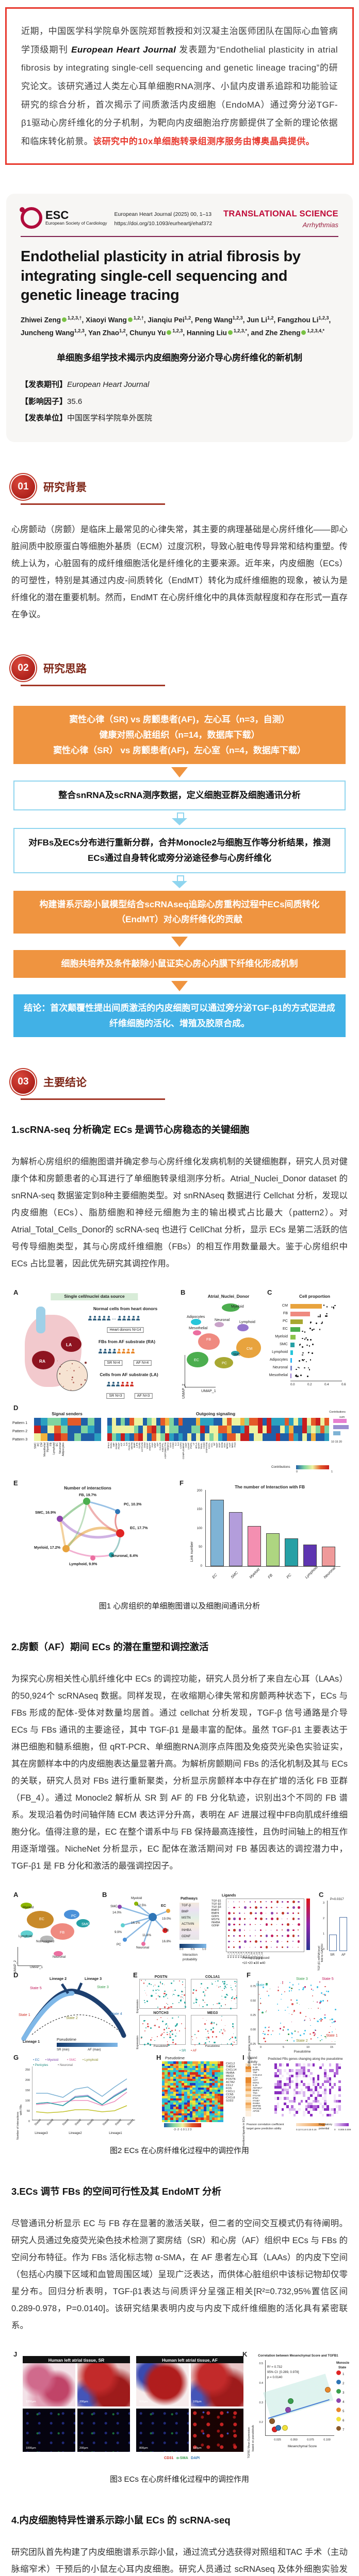 This screenshot has width=359, height=2576. Describe the element at coordinates (215, 1926) in the screenshot. I see `list-item: GDNF` at that location.